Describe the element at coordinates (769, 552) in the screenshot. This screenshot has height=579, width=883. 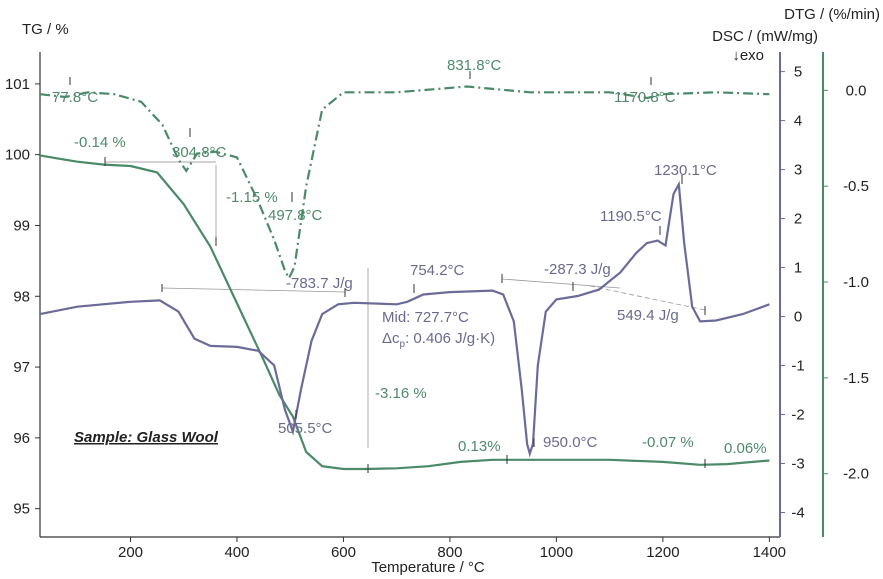
I see `x-tick-label: 1400` at that location.